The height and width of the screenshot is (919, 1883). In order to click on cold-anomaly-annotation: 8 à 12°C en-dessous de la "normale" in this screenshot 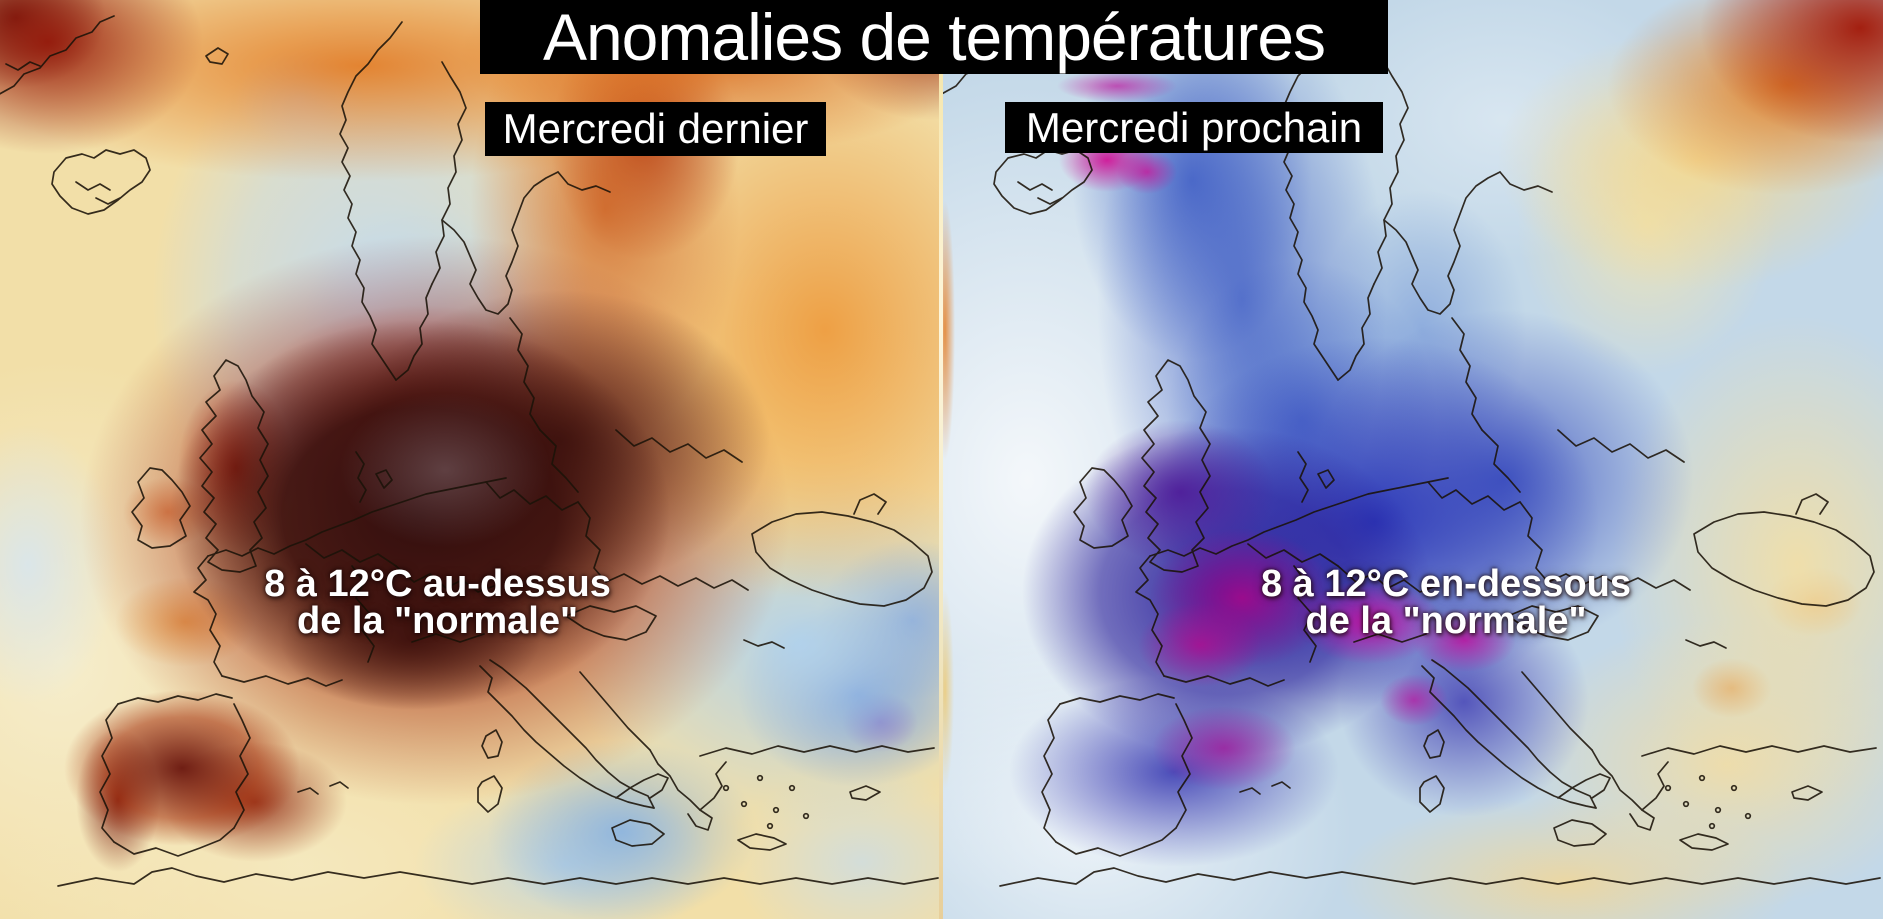, I will do `click(1446, 602)`.